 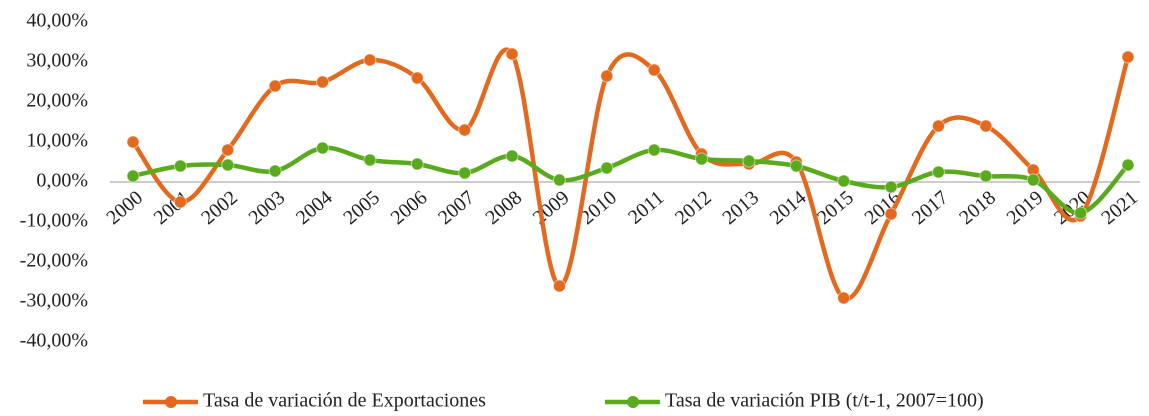 I want to click on y-tick-label: 40,00%, so click(x=57, y=21).